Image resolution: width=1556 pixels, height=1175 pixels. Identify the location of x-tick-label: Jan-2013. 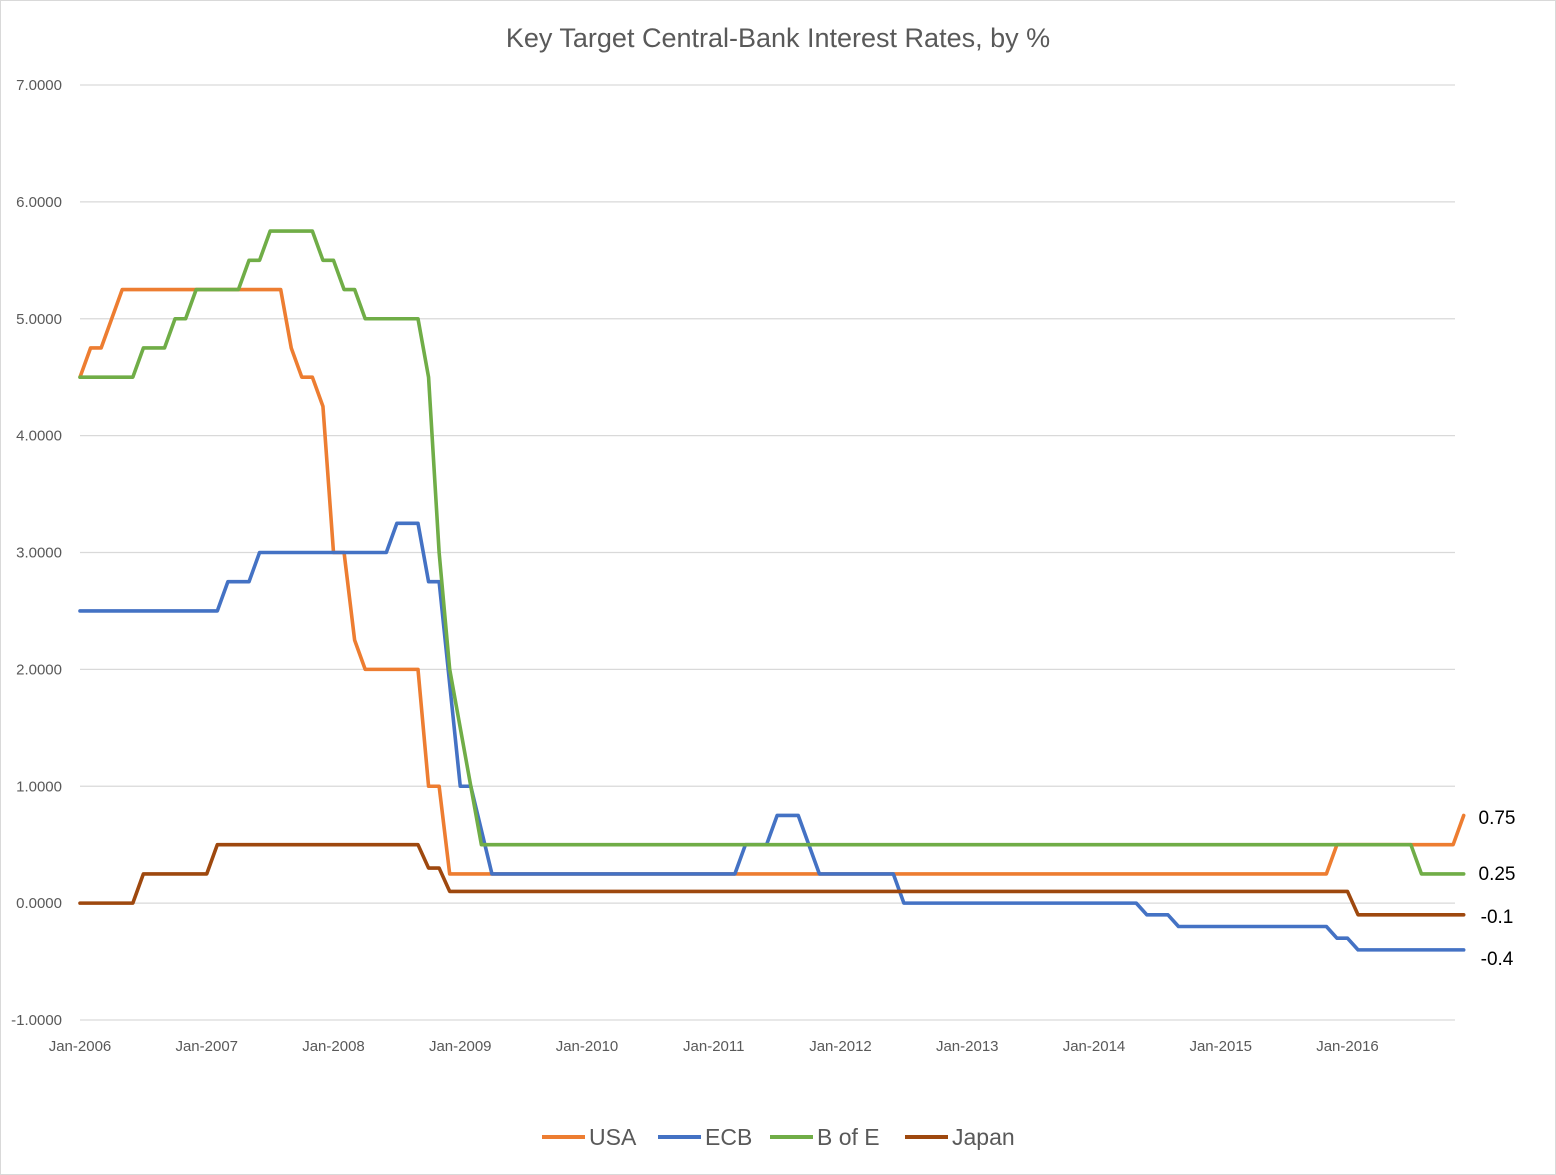
(967, 1046).